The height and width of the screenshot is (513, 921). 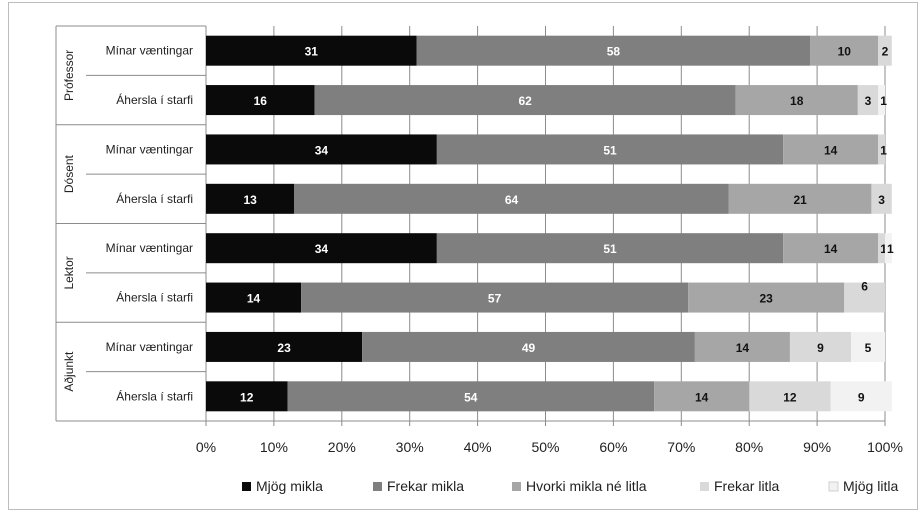 I want to click on x-tick-label: 10%, so click(x=274, y=447).